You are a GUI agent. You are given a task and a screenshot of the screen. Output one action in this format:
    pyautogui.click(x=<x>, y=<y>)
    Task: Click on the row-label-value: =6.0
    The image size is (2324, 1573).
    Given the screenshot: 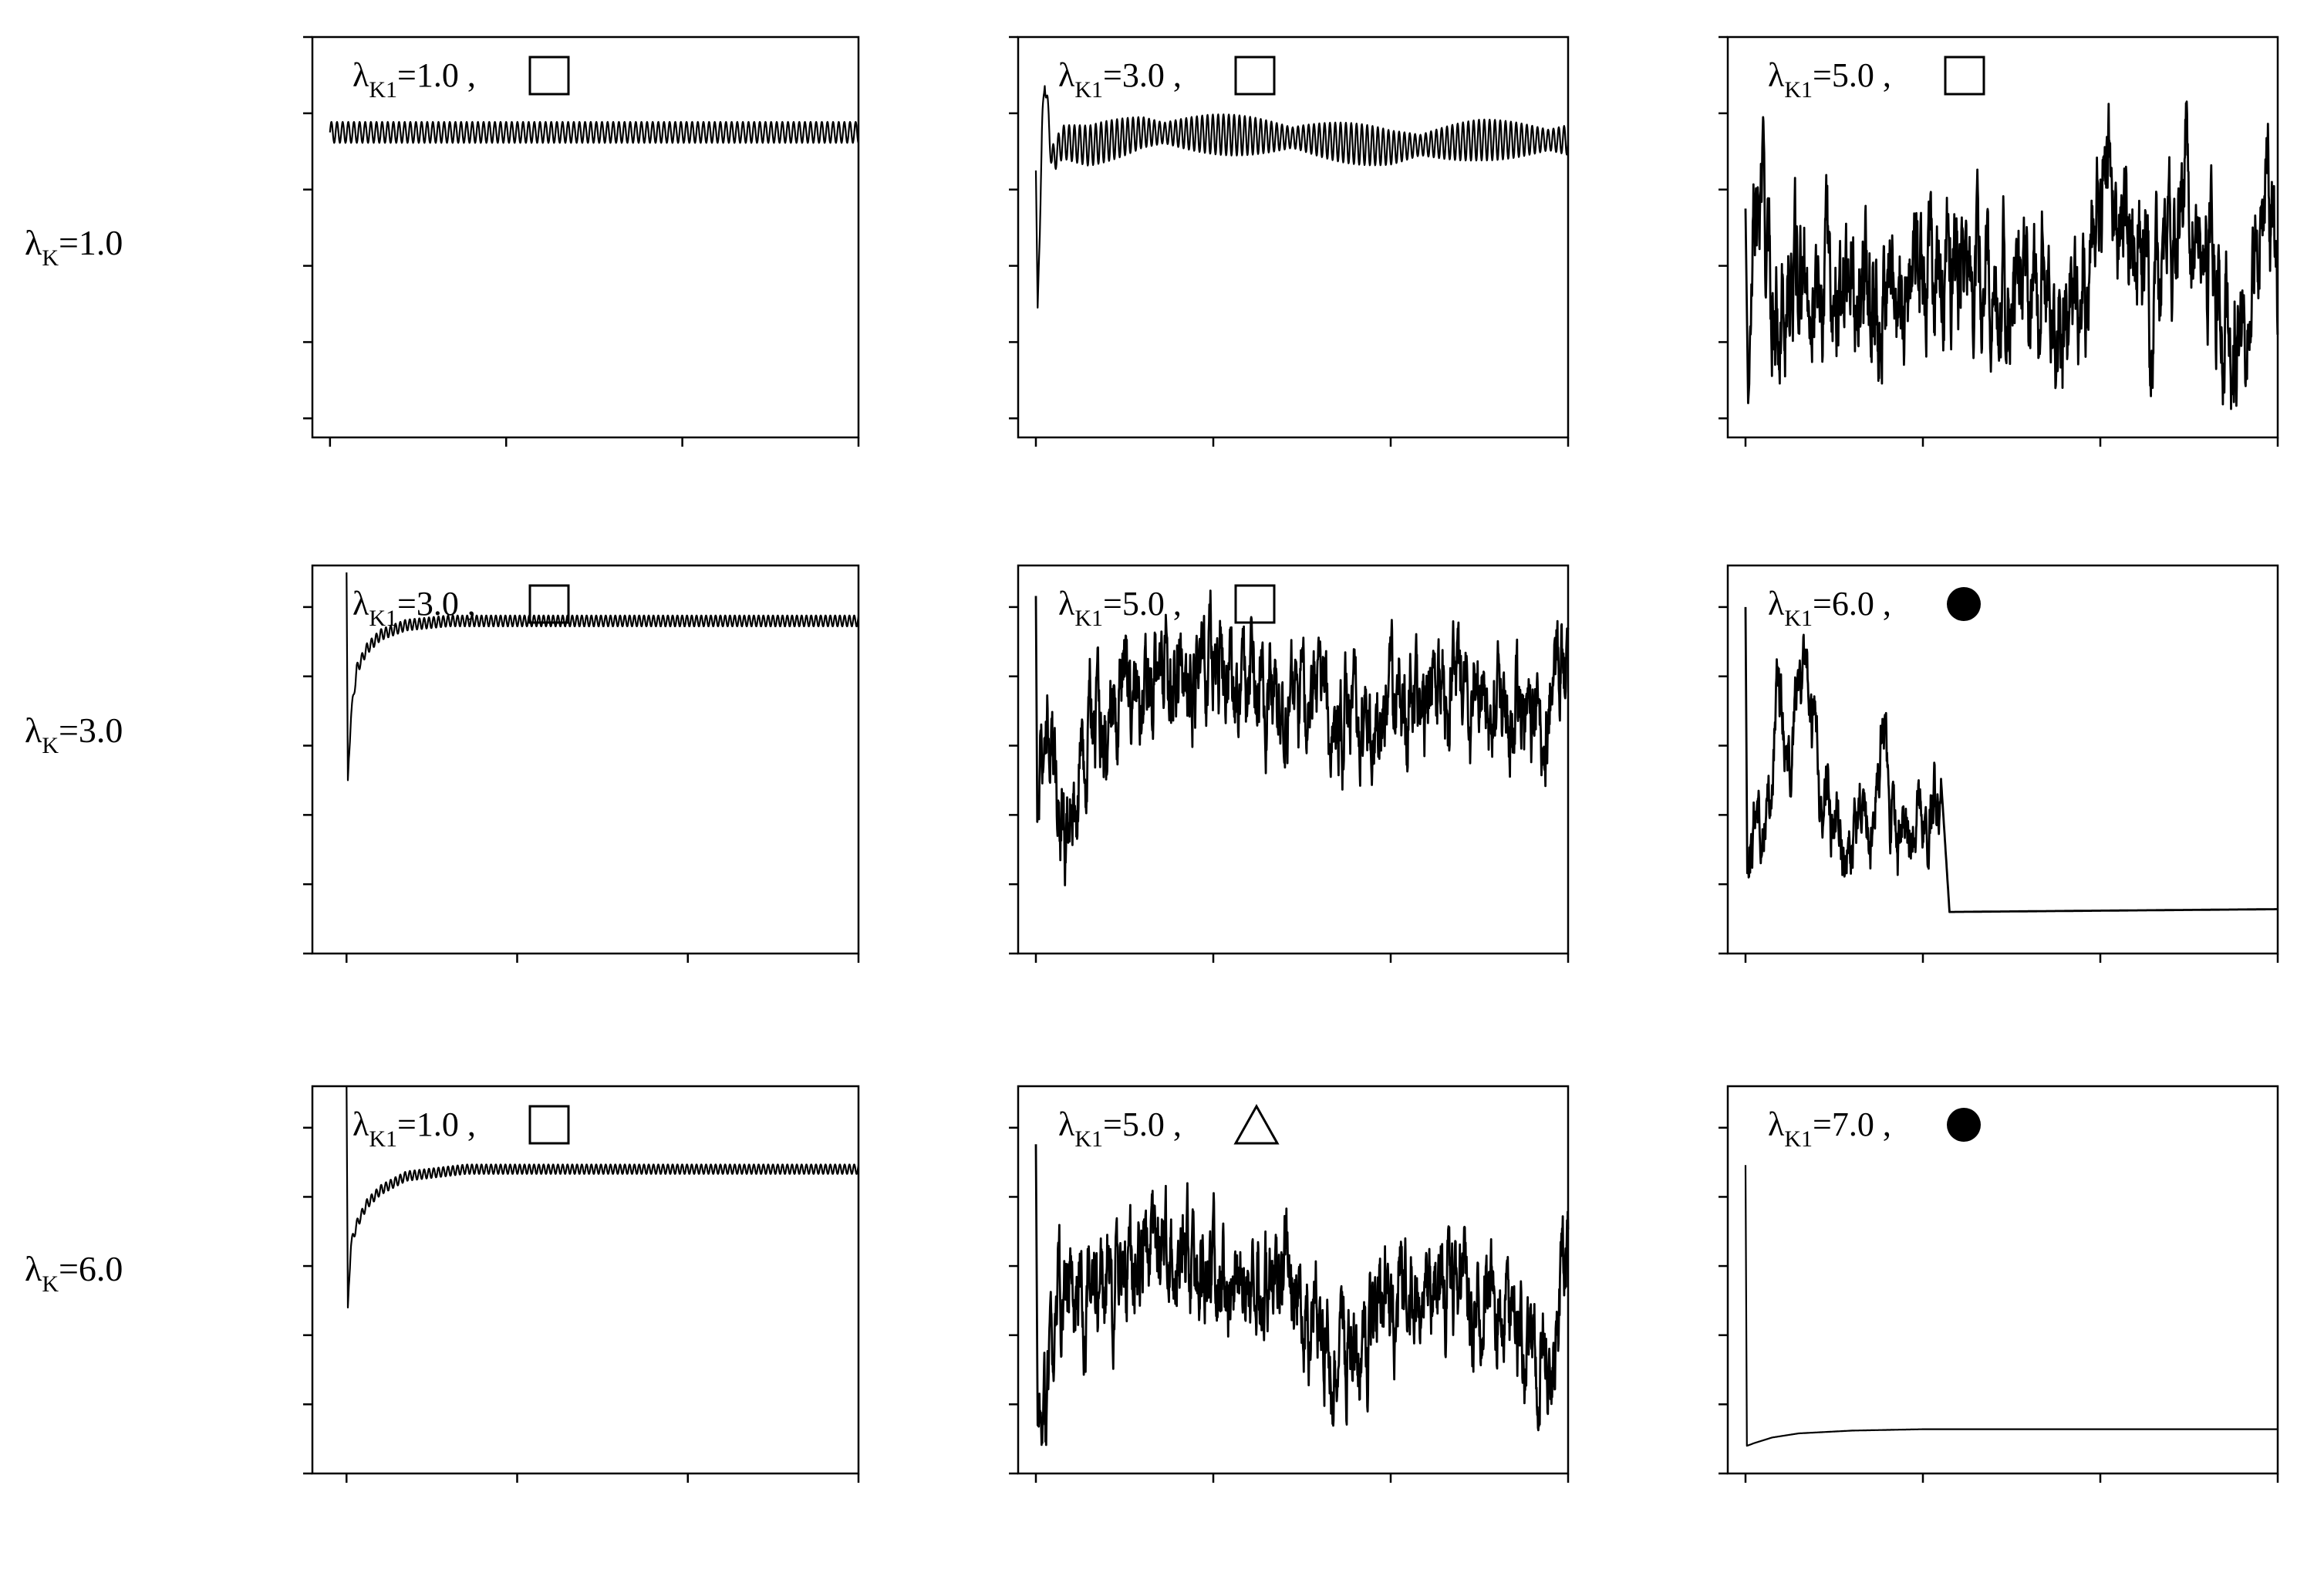 What is the action you would take?
    pyautogui.click(x=91, y=1268)
    